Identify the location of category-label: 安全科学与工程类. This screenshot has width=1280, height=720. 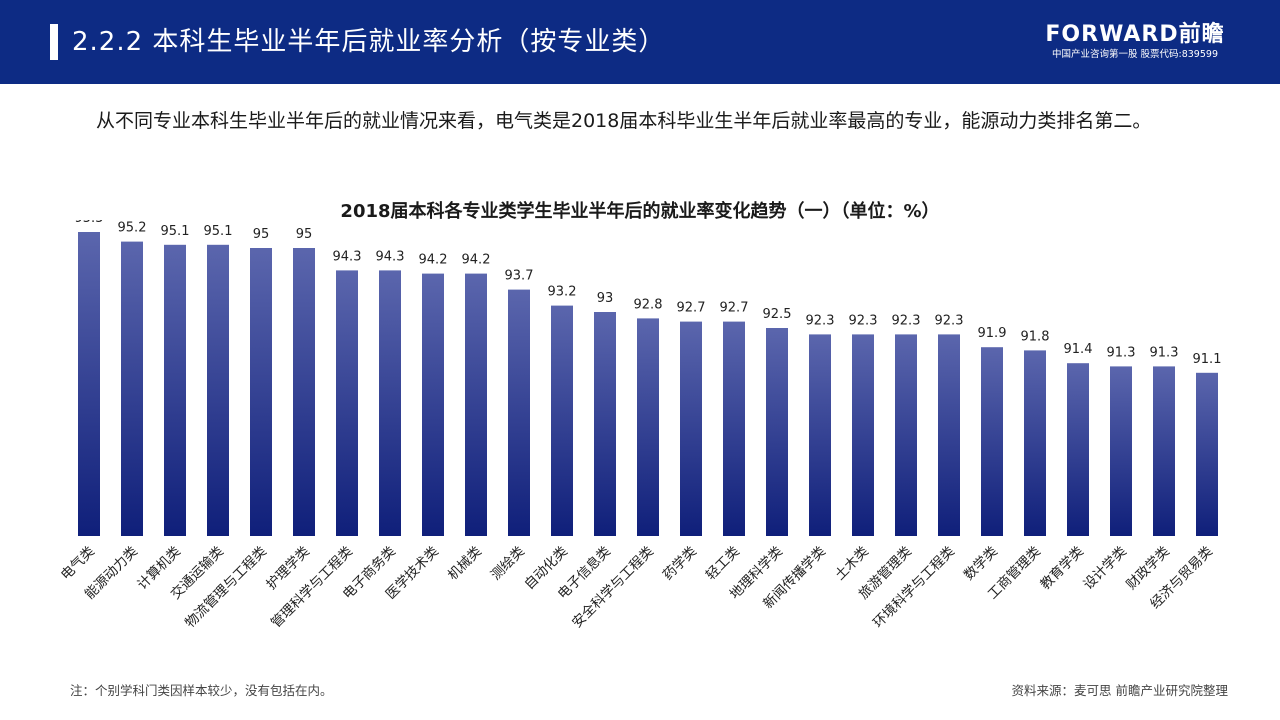
(612, 587).